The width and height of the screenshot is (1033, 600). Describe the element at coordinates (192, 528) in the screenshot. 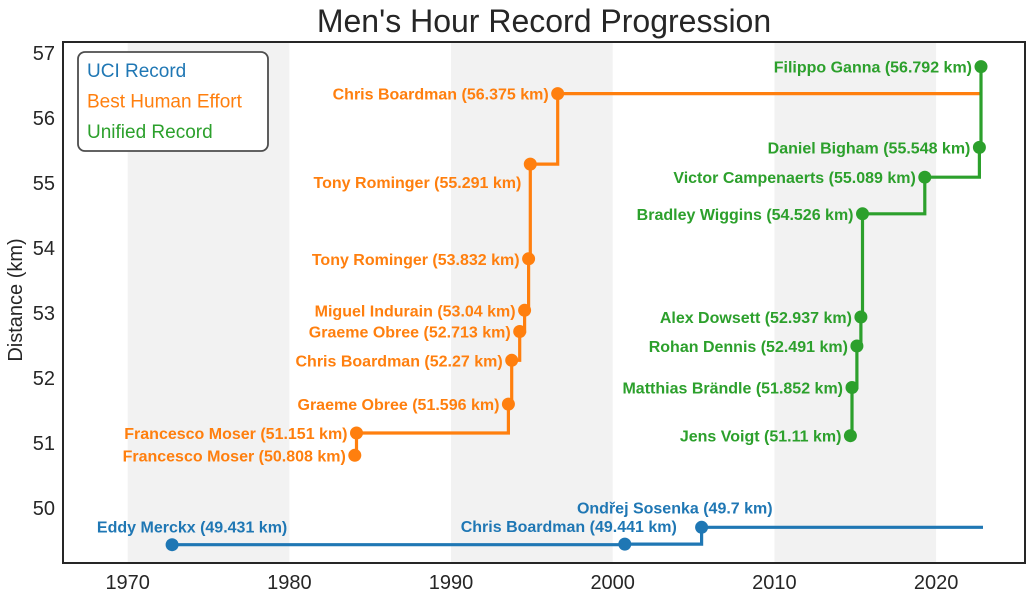

I see `record-label: Eddy Merckx (49.431 km)` at that location.